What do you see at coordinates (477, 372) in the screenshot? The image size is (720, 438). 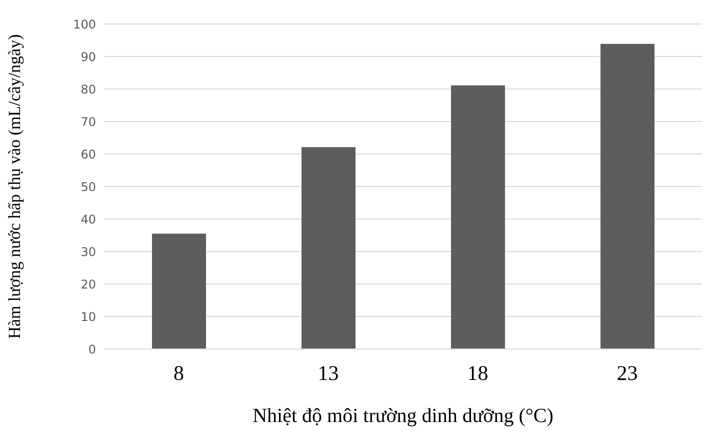 I see `x-tick-label: 18` at bounding box center [477, 372].